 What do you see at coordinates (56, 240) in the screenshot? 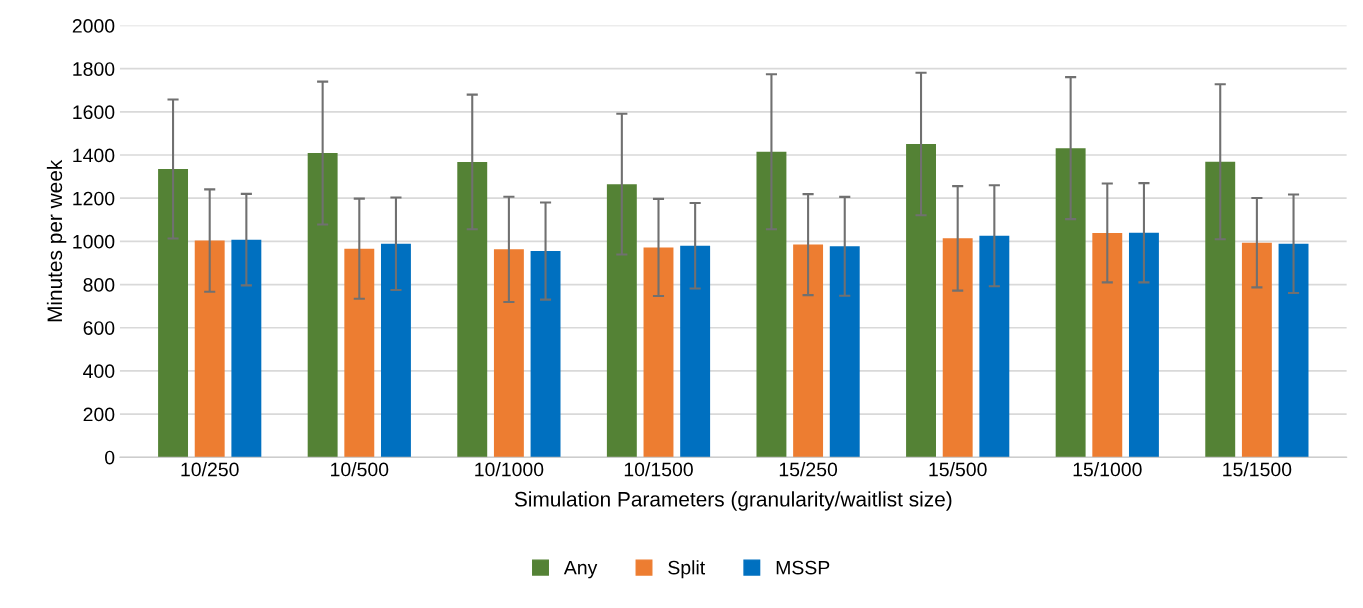
I see `y-axis-title: Minutes per week` at bounding box center [56, 240].